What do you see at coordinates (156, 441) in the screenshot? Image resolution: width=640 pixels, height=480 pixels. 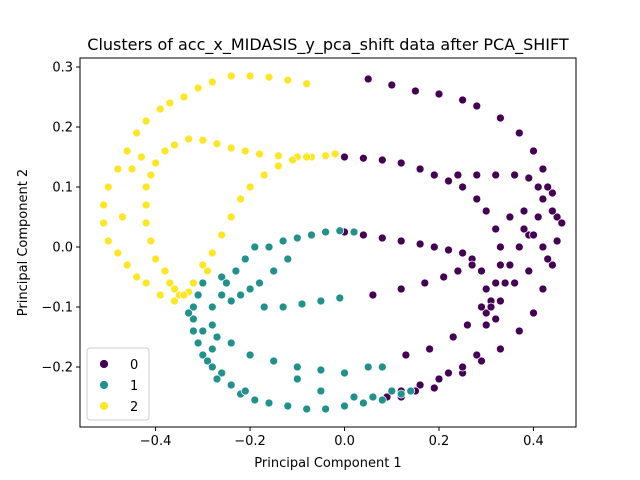 I see `x-tick-label: −0.4` at bounding box center [156, 441].